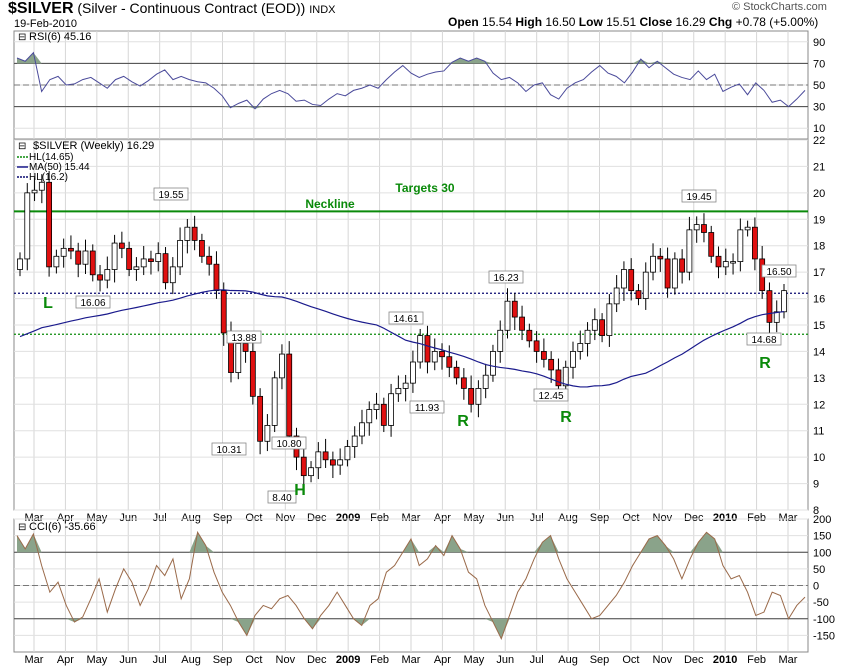  I want to click on right-shoulder-label-1: R, so click(463, 421).